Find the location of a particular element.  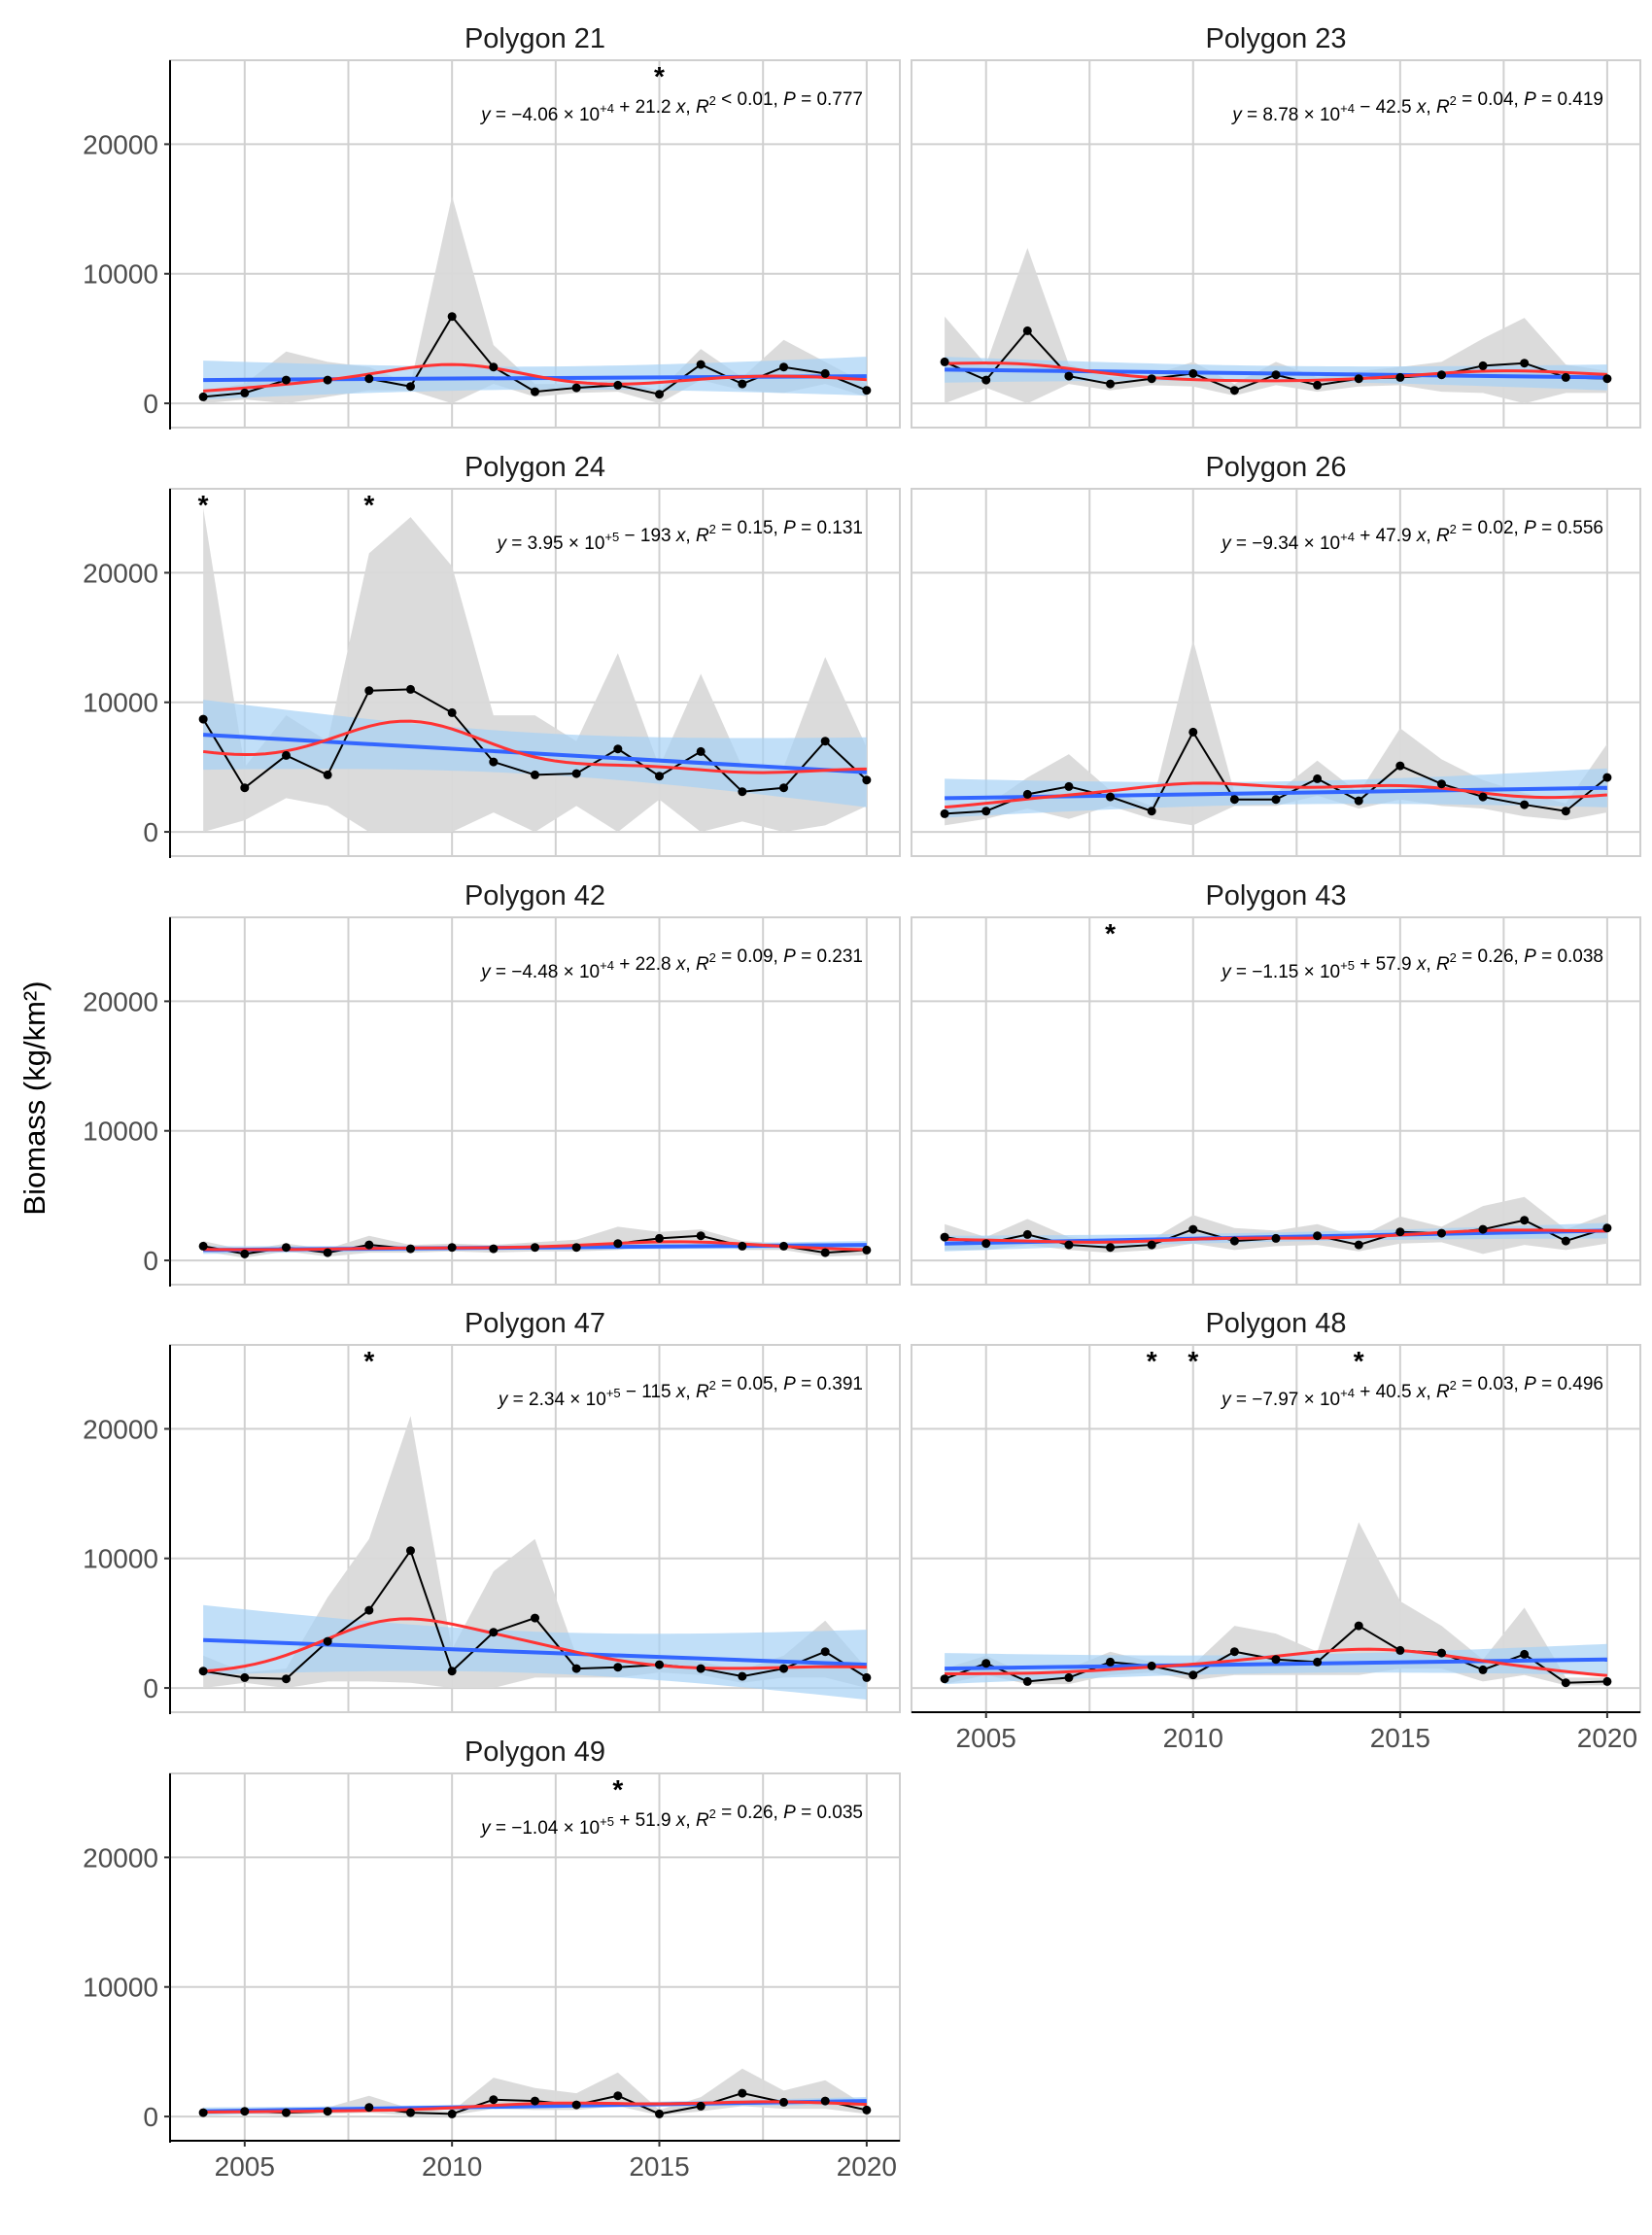

superscript: +5 is located at coordinates (611, 537).